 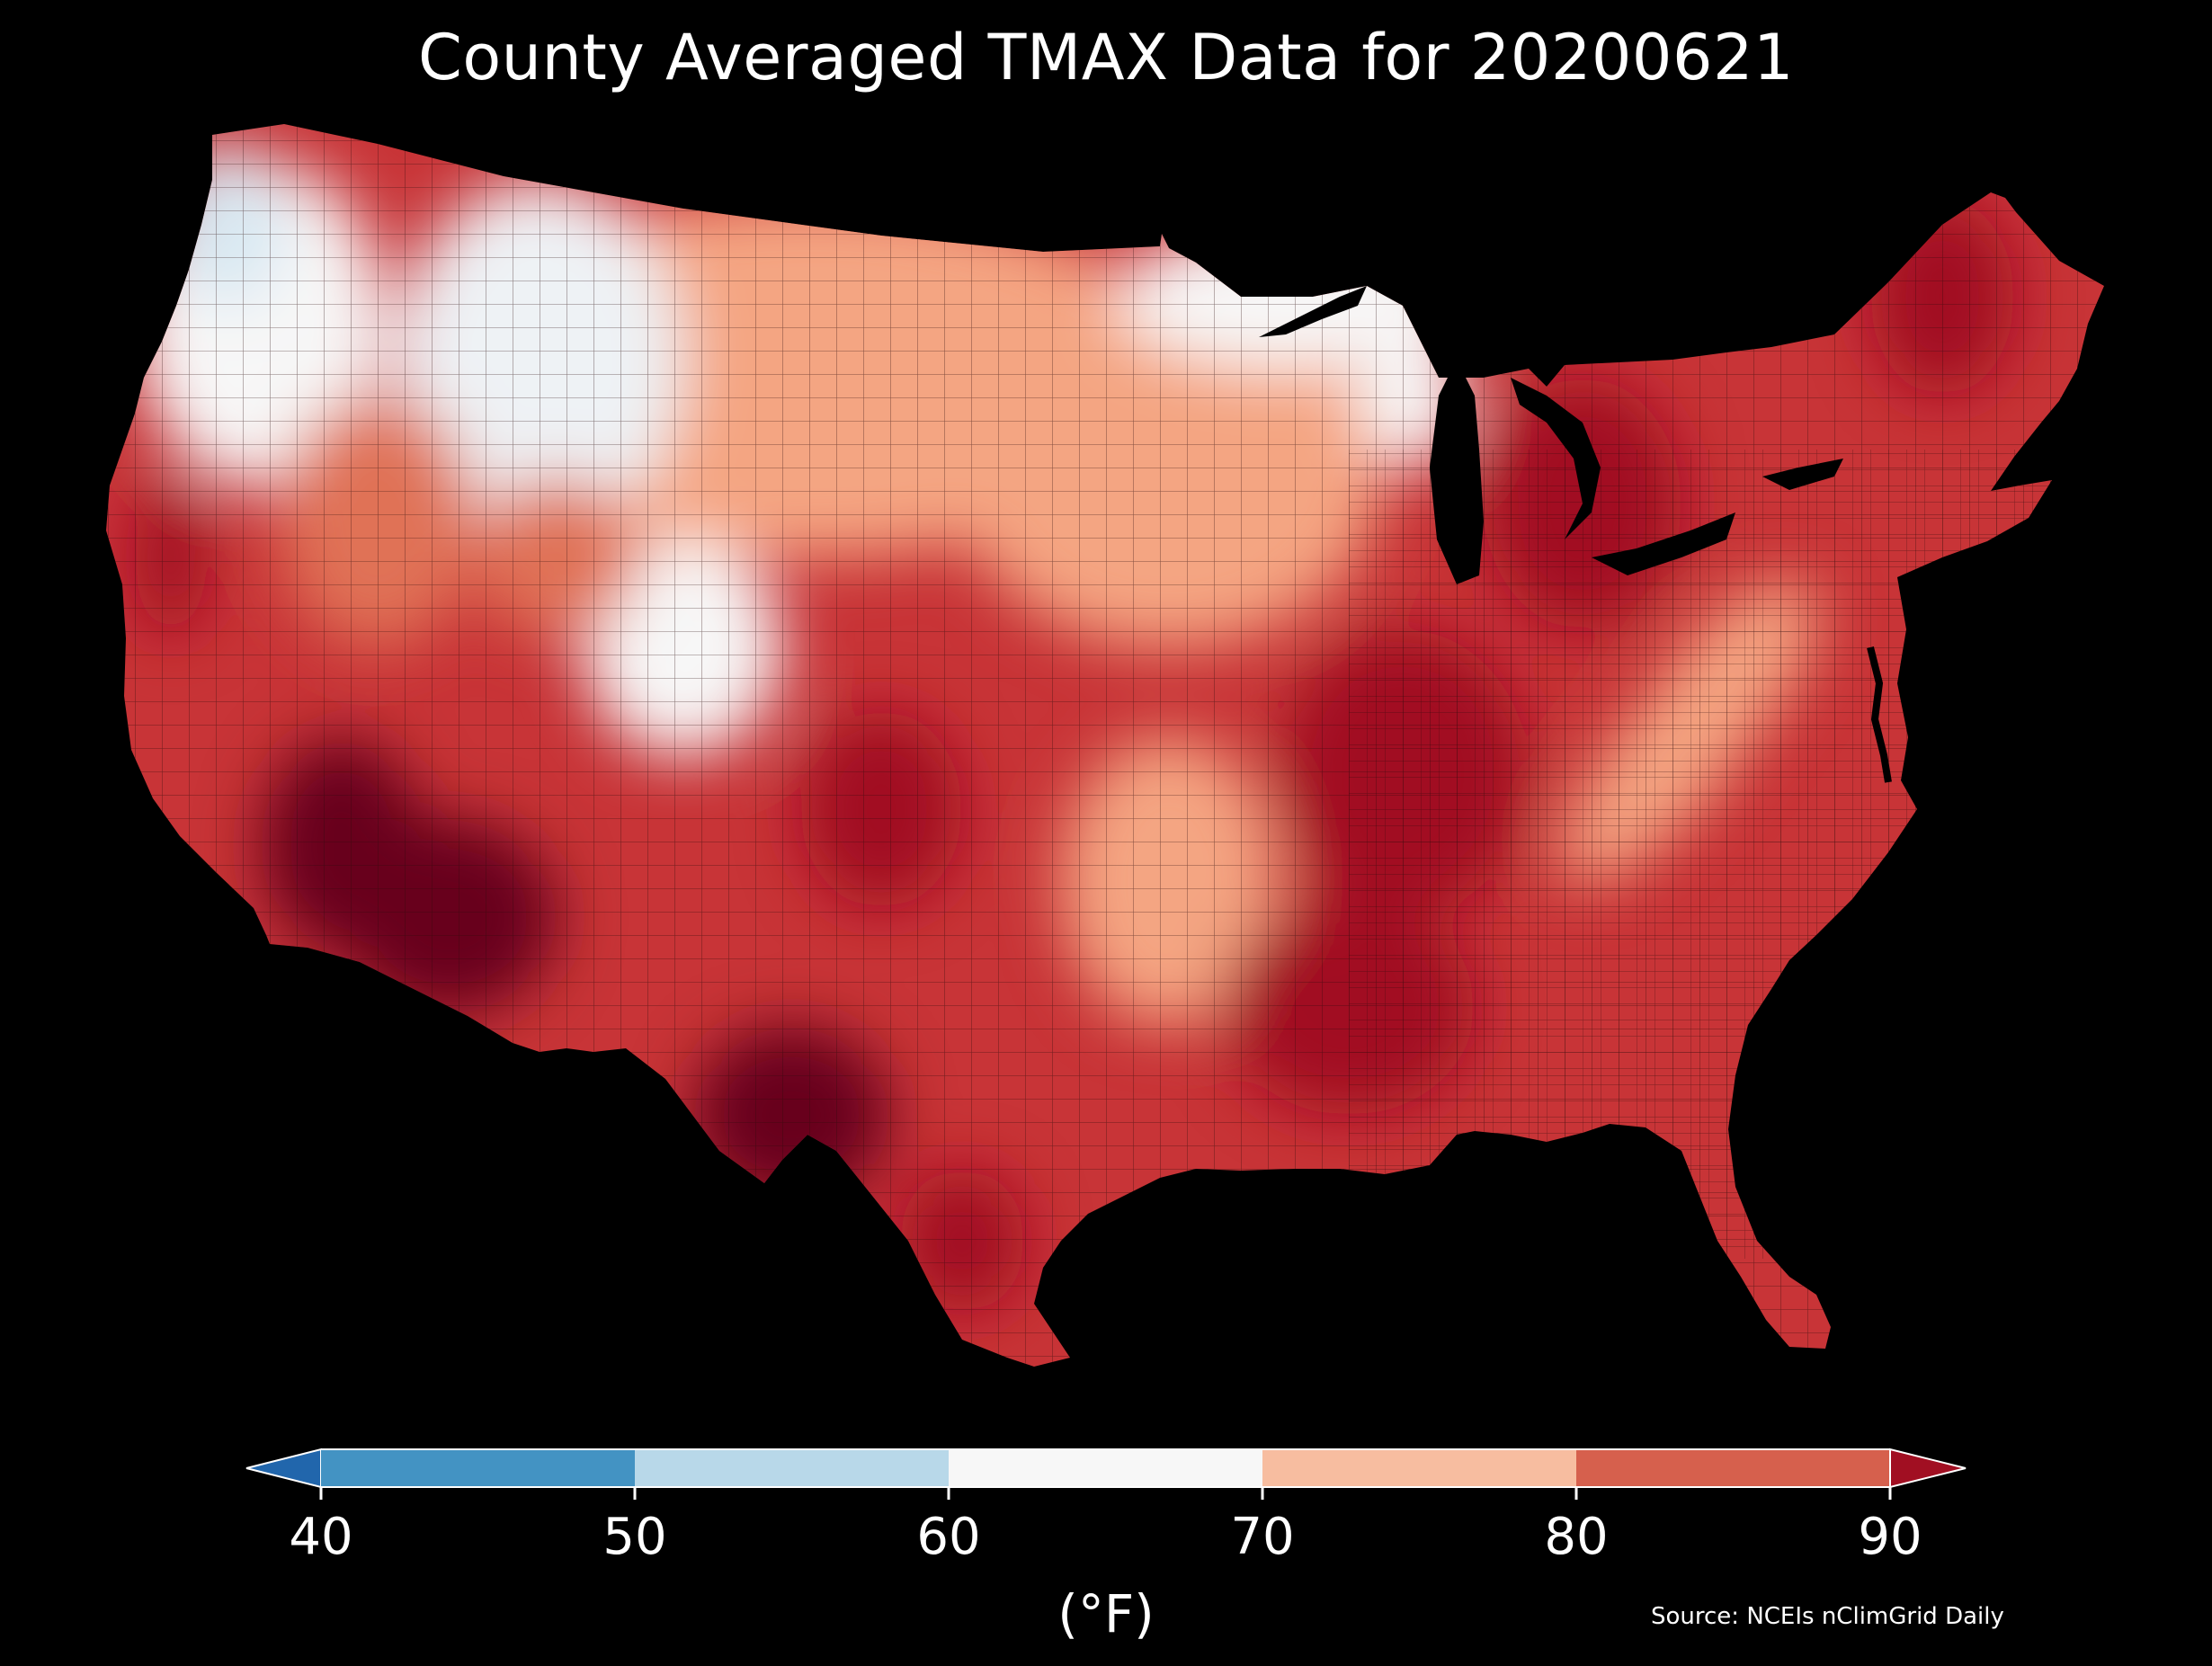 What do you see at coordinates (1551, 435) in the screenshot?
I see `great-lakes` at bounding box center [1551, 435].